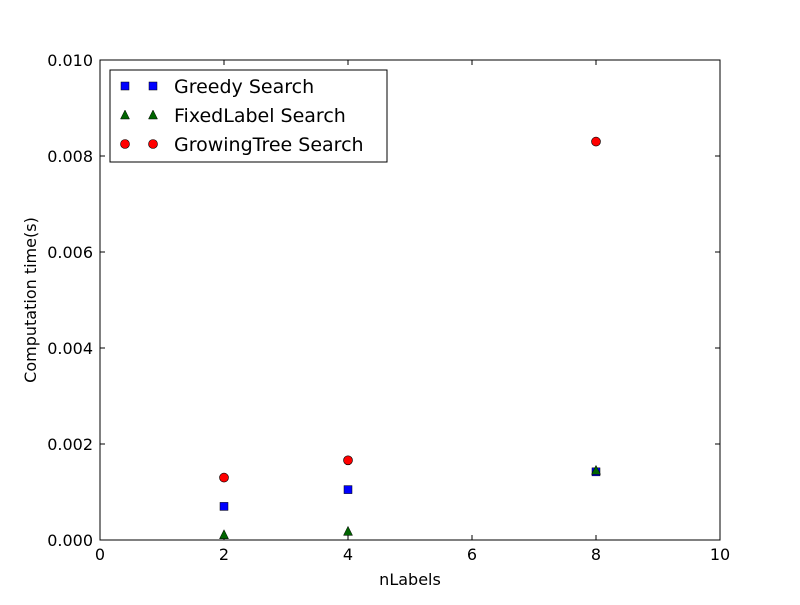 This screenshot has width=800, height=605. I want to click on y-axis-label: Computation time(s), so click(30, 300).